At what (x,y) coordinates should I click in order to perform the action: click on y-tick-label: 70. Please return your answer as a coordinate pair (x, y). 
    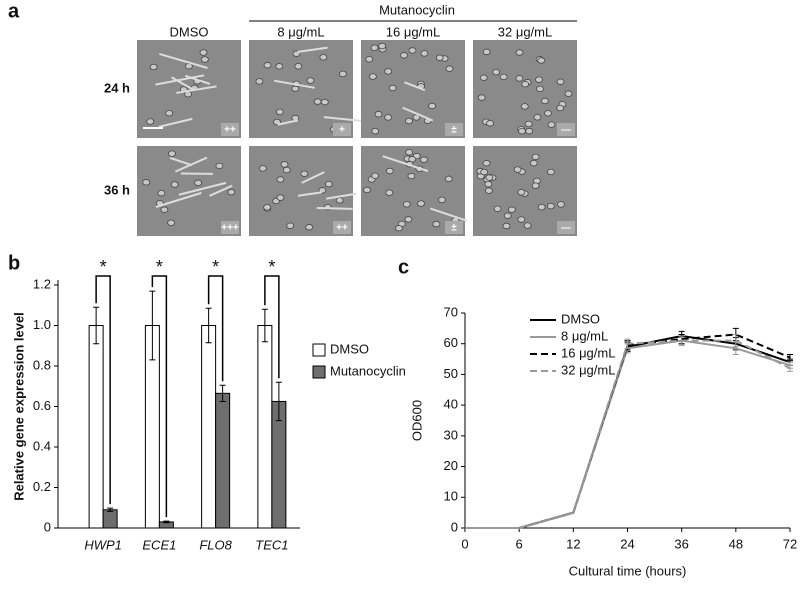
    Looking at the image, I should click on (451, 311).